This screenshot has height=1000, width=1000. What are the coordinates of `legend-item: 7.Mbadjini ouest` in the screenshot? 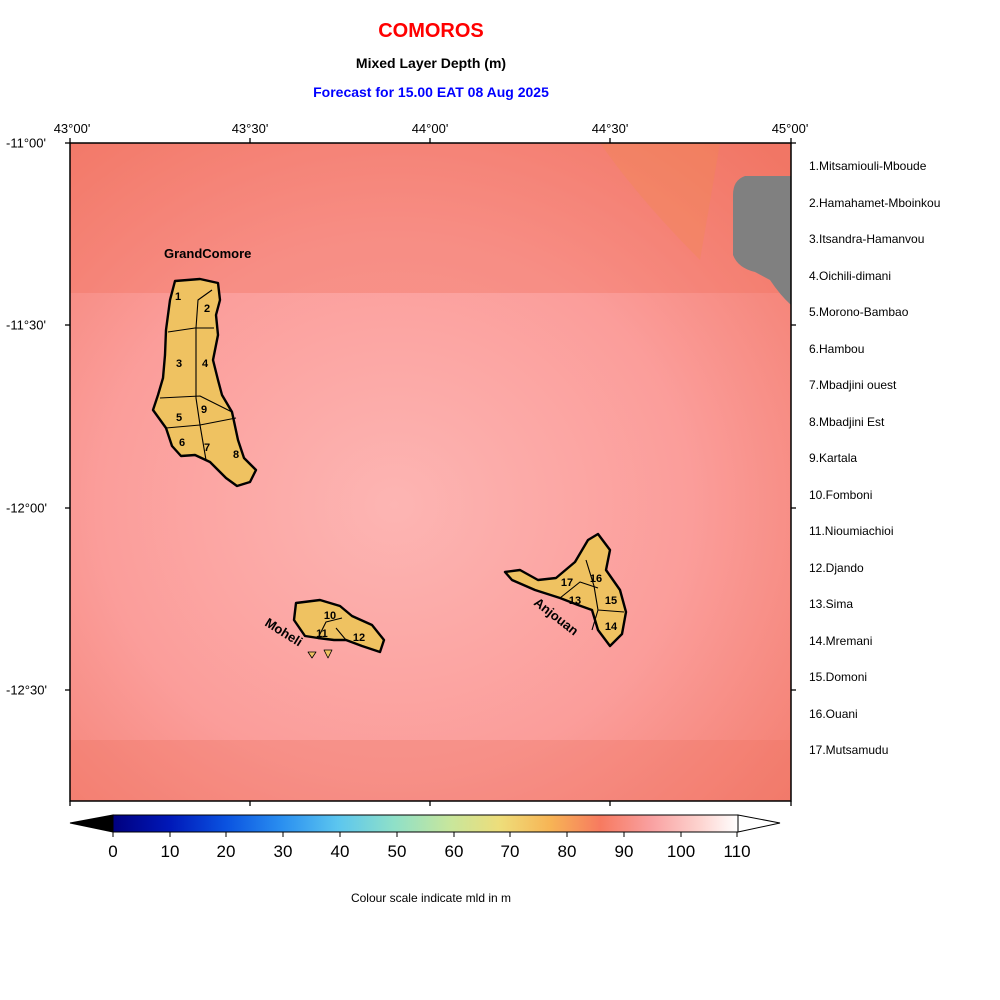 It's located at (853, 385).